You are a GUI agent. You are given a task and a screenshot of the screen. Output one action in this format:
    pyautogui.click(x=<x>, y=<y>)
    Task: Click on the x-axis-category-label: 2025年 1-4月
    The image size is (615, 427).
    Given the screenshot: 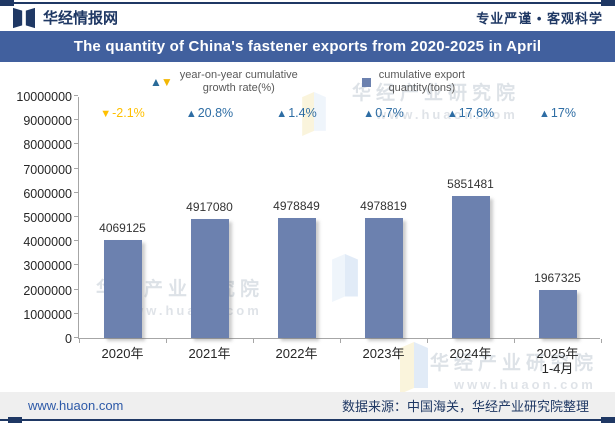 What is the action you would take?
    pyautogui.click(x=557, y=361)
    